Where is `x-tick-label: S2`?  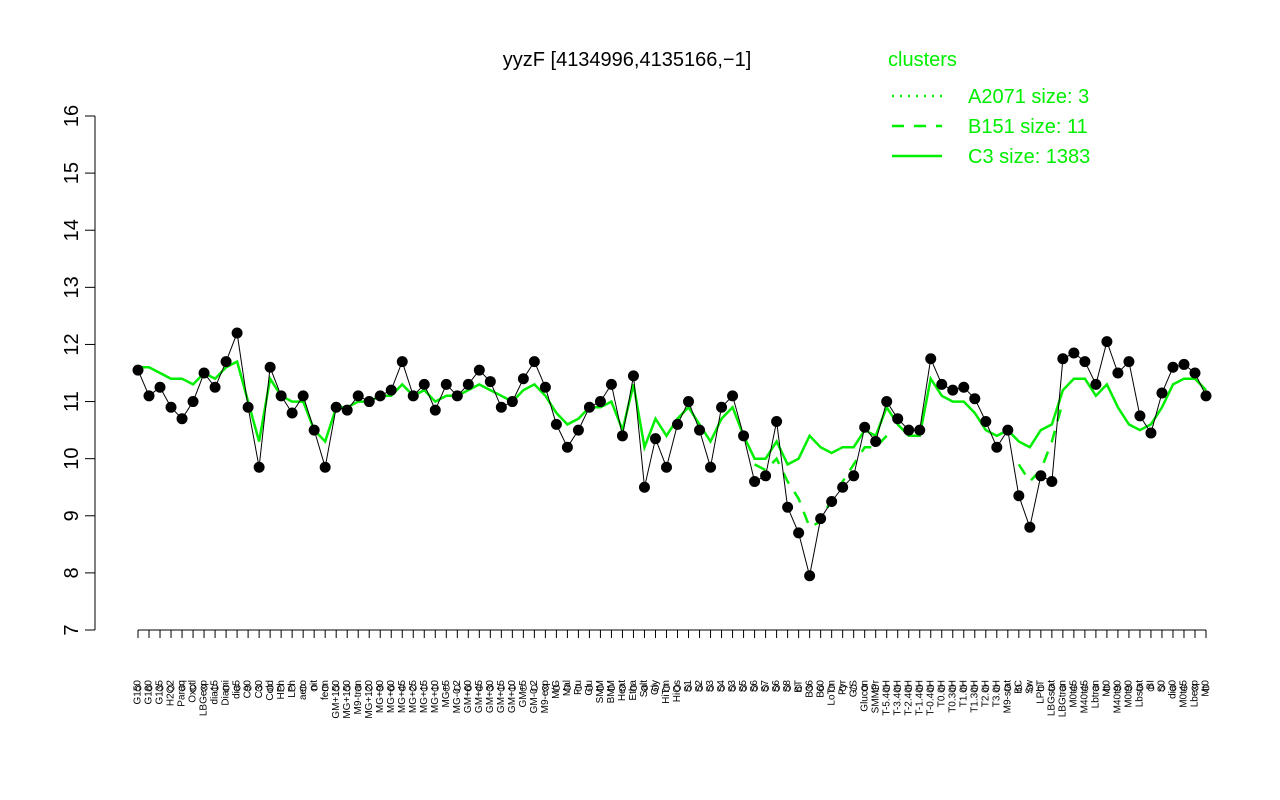
x-tick-label: S2 is located at coordinates (699, 686).